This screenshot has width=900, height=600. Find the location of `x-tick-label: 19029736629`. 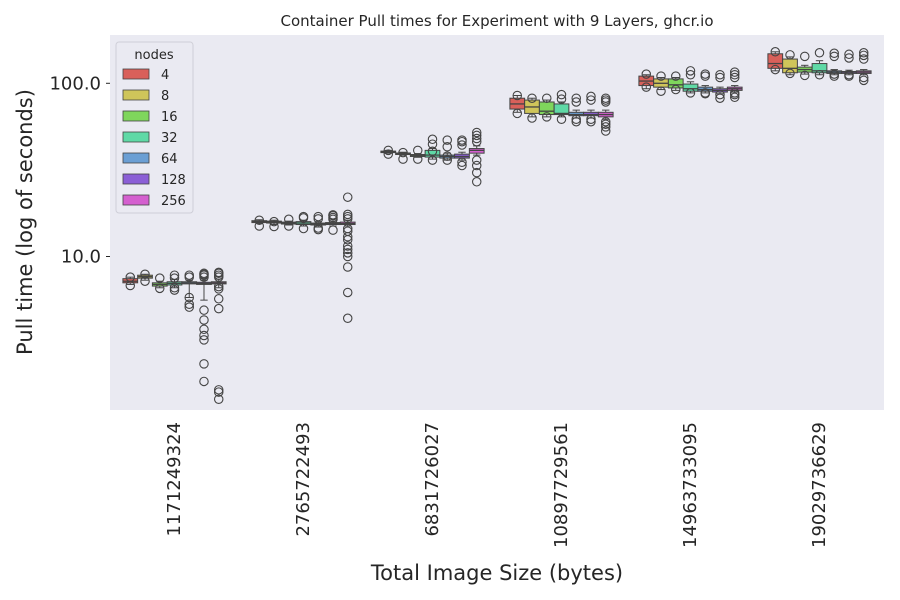

x-tick-label: 19029736629 is located at coordinates (819, 485).